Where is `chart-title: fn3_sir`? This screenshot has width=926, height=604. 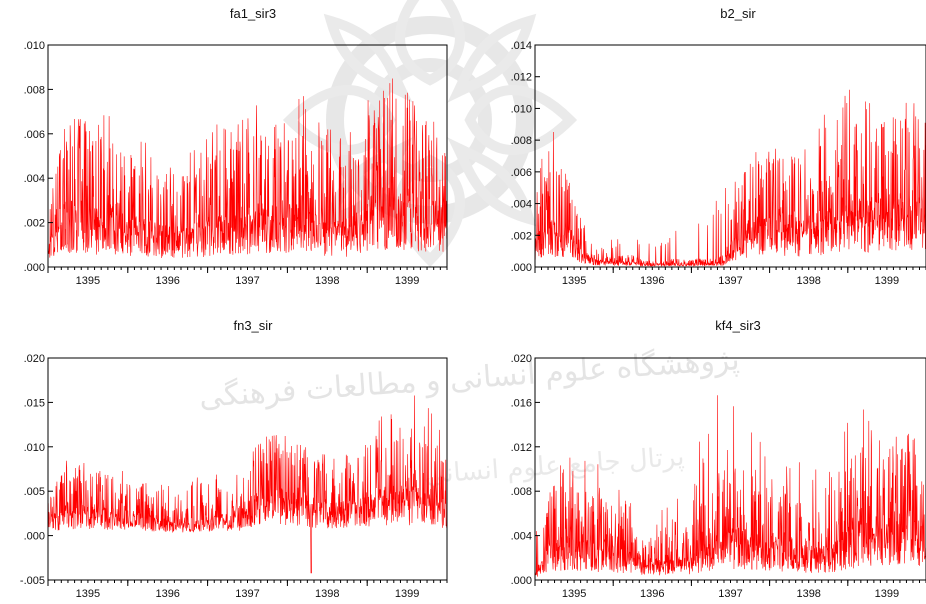 chart-title: fn3_sir is located at coordinates (253, 325).